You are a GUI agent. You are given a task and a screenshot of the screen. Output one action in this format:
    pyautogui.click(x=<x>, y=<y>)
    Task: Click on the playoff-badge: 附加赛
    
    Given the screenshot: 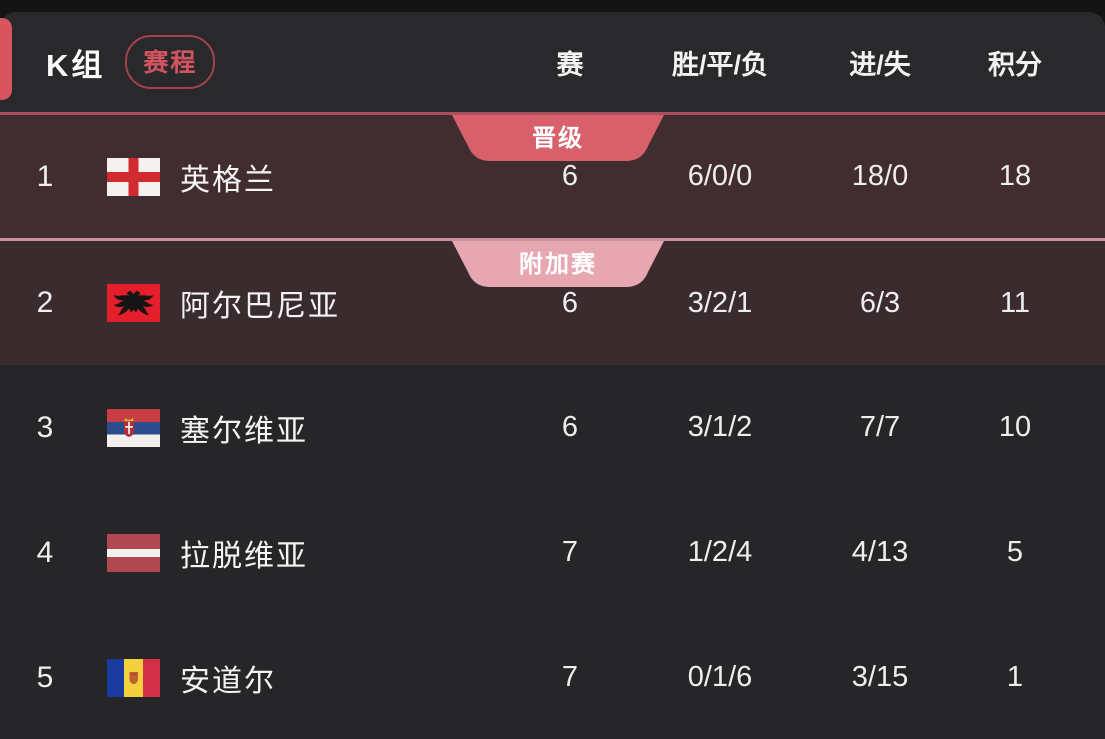 What is the action you would take?
    pyautogui.click(x=558, y=264)
    